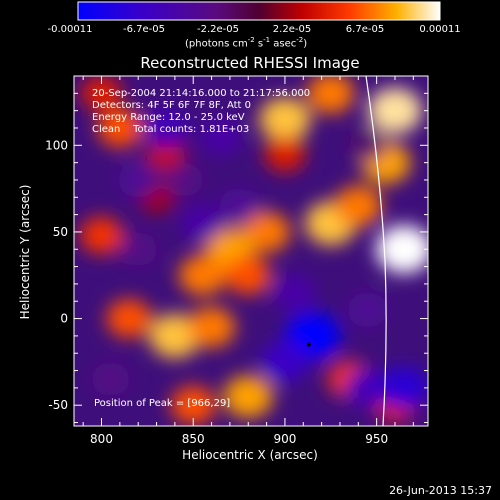 The image size is (500, 500). I want to click on colorbar-tick: 2.2e-05, so click(292, 29).